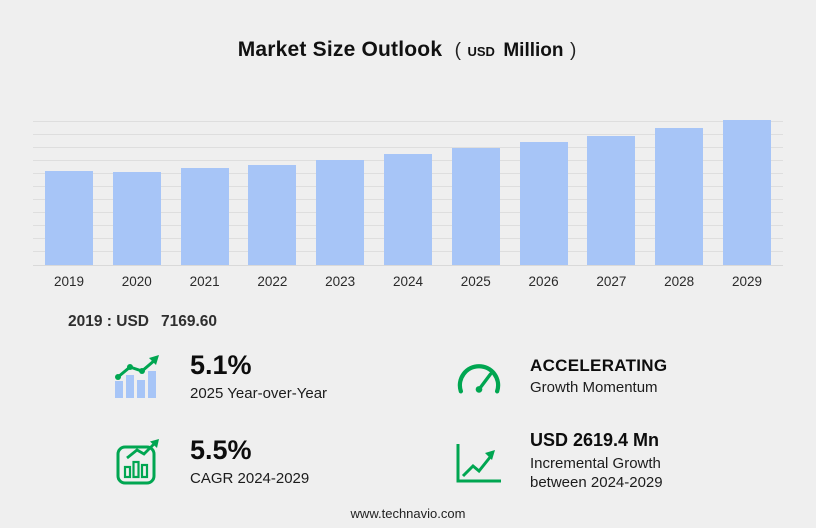 The image size is (816, 528). Describe the element at coordinates (221, 365) in the screenshot. I see `stat-yoy-value: 5.1%` at that location.